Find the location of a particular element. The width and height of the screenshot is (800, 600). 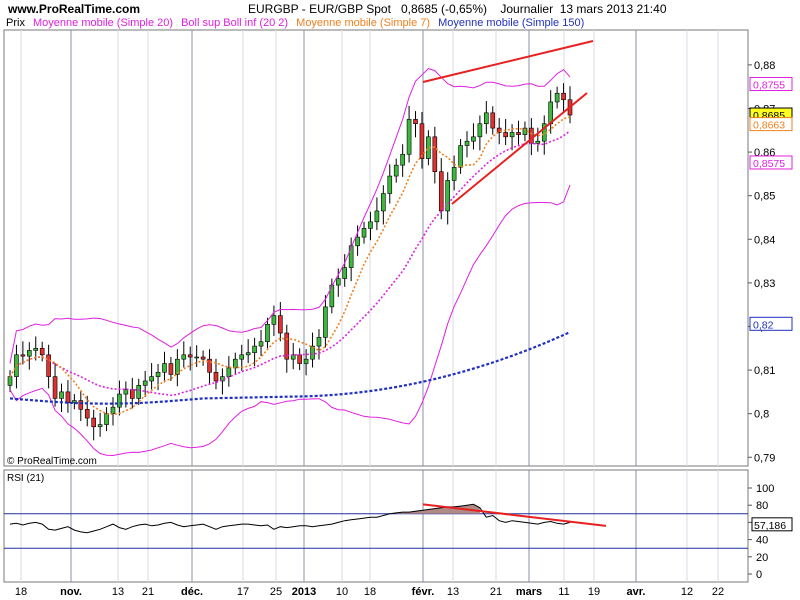

rsi-value-tag is located at coordinates (772, 524).